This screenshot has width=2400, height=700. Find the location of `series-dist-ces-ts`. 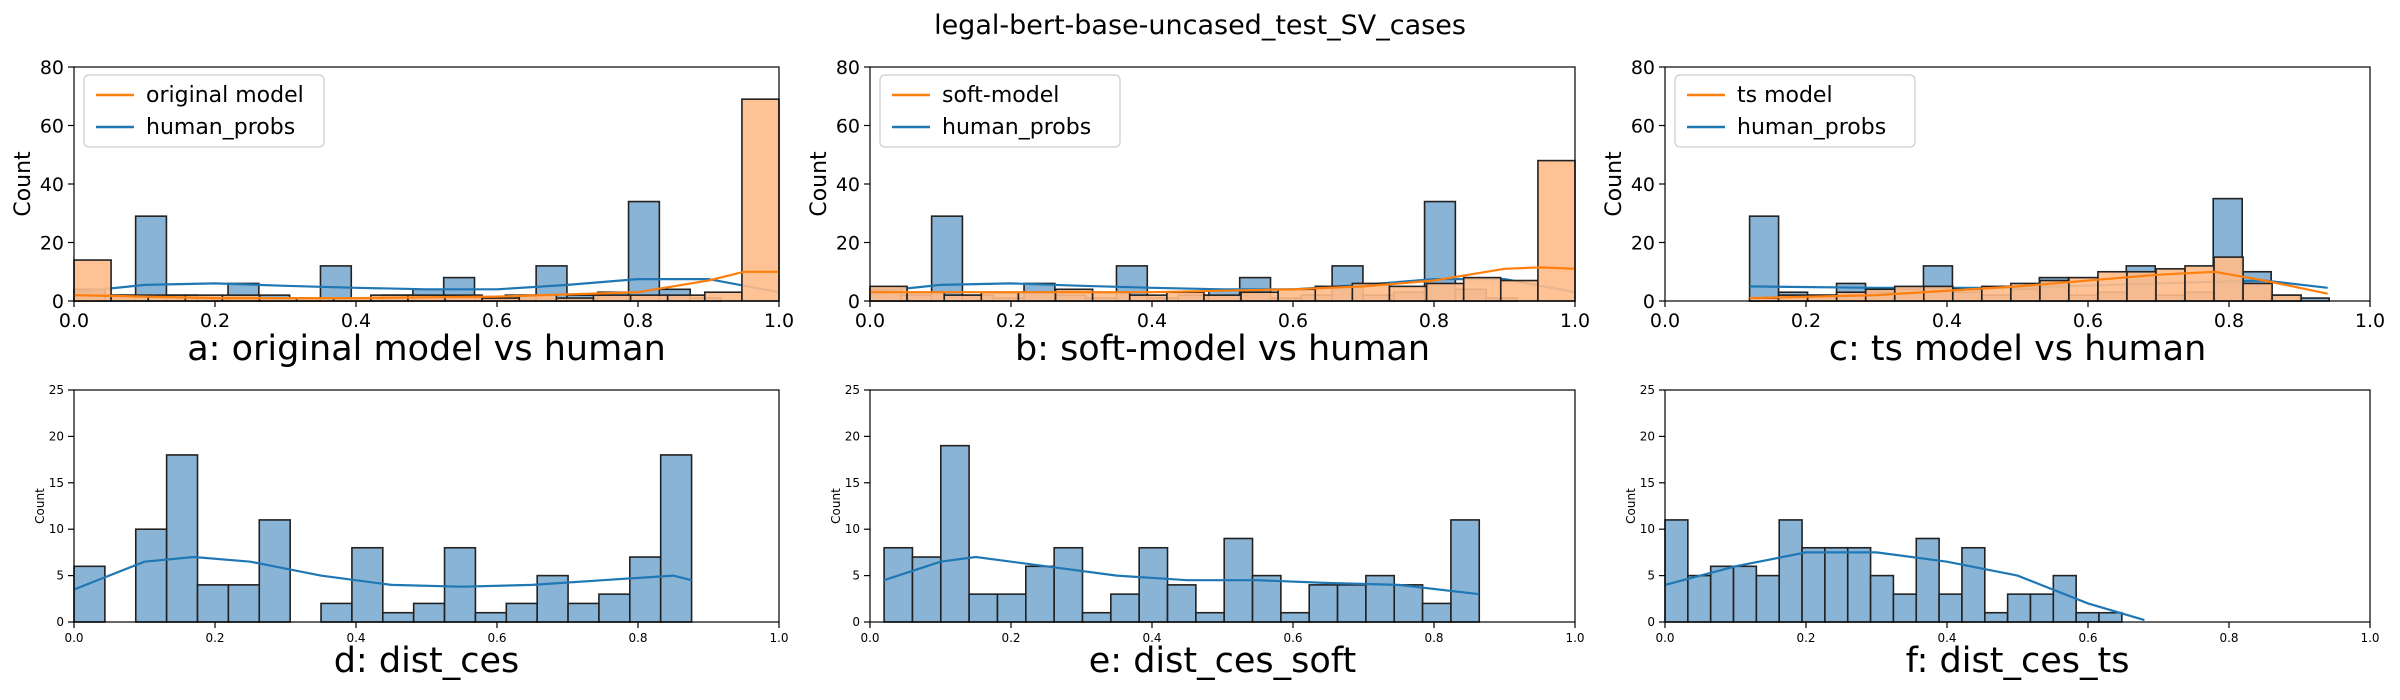

series-dist-ces-ts is located at coordinates (1904, 571).